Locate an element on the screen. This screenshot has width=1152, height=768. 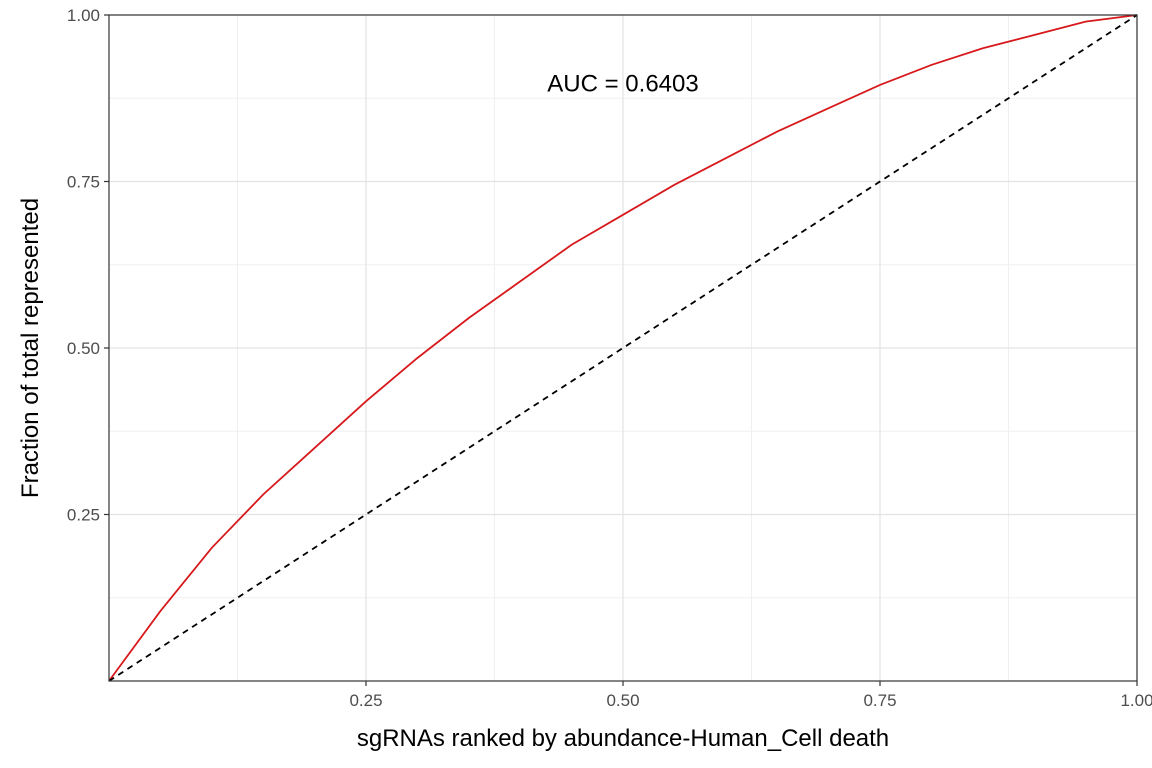
y-tick-label: 0.25 is located at coordinates (83, 515).